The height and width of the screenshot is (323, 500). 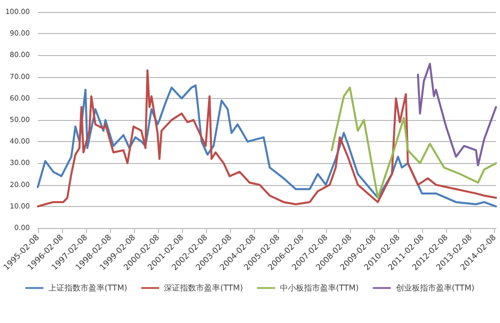 I want to click on legend-label: 创业板指市盈率(TTM), so click(x=435, y=288).